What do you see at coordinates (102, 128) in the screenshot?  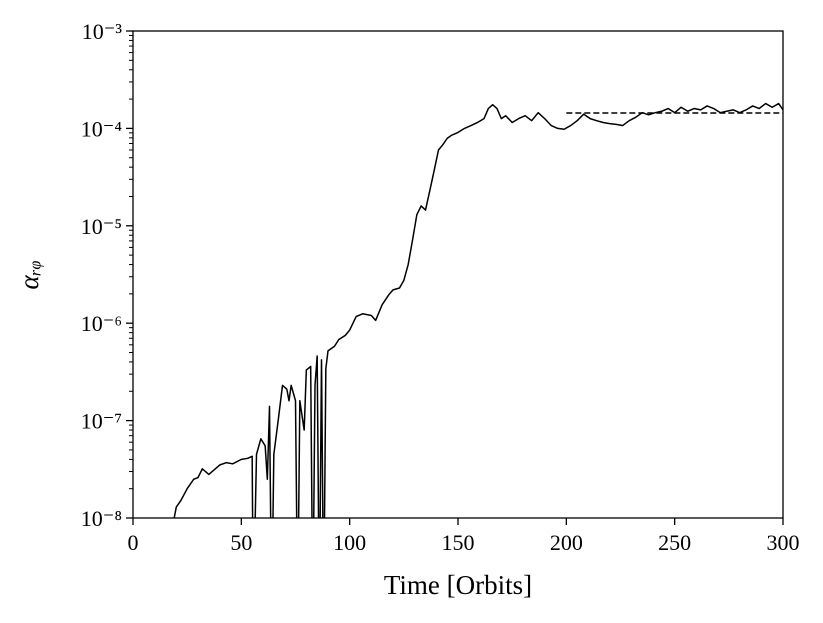 I see `y-tick-label: 10⁻⁴` at bounding box center [102, 128].